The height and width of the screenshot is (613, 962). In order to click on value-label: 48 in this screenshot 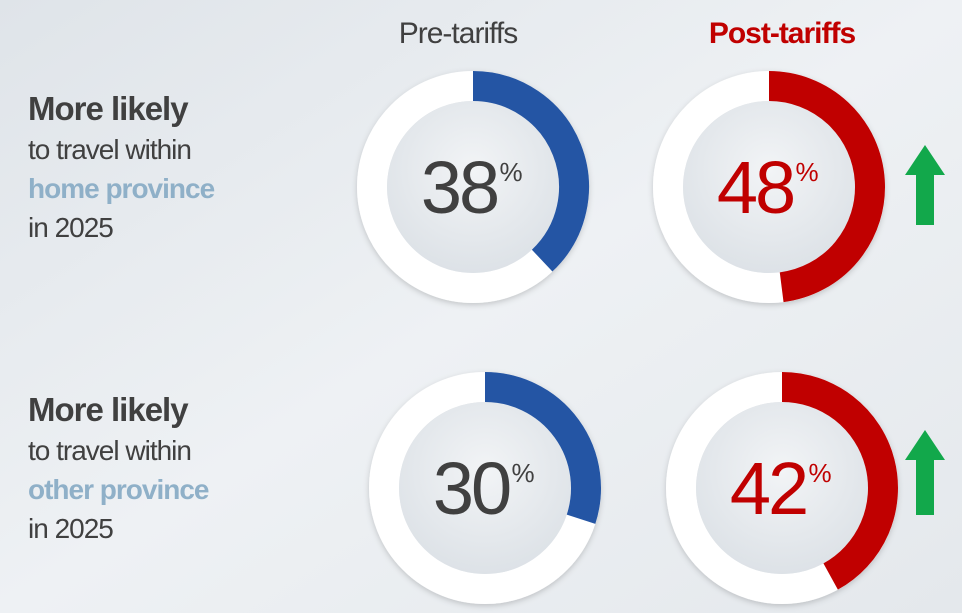, I will do `click(755, 187)`.